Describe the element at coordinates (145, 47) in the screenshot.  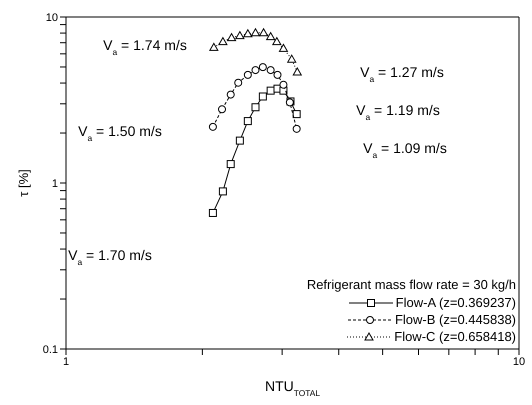
I see `annotation: V$_{a}$ = 1.74 m/s` at that location.